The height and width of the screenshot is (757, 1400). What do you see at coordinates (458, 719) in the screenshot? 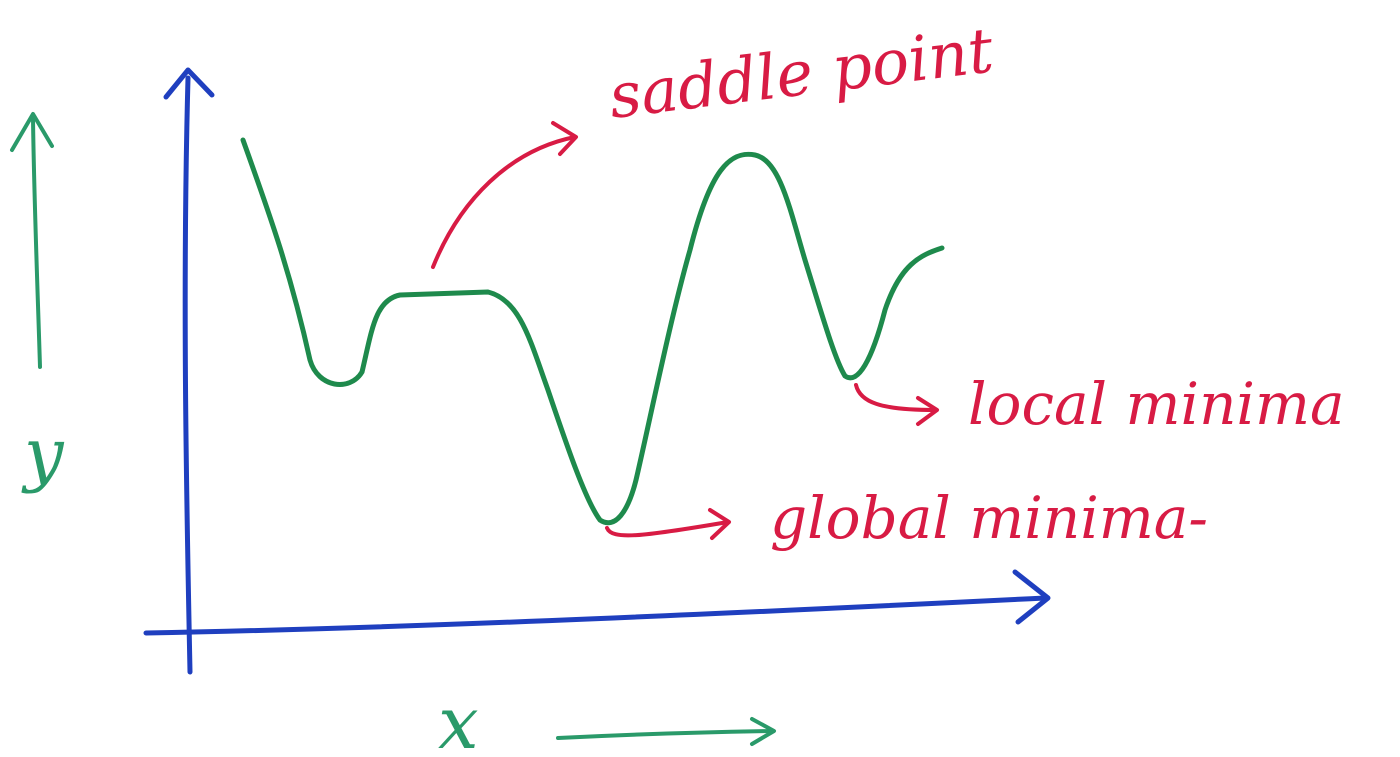
I see `x-axis-label: x` at bounding box center [458, 719].